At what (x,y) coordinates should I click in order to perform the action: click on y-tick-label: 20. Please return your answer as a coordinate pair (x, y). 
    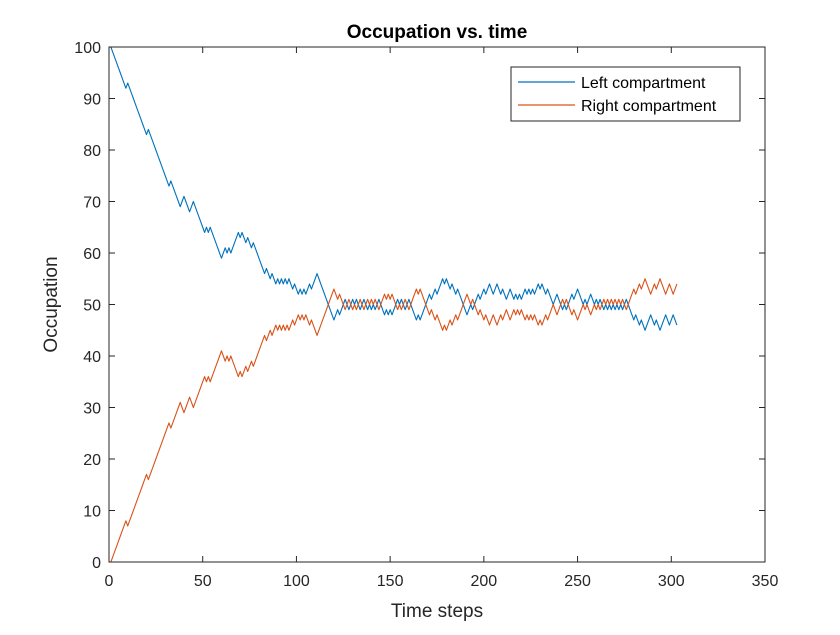
    Looking at the image, I should click on (92, 460).